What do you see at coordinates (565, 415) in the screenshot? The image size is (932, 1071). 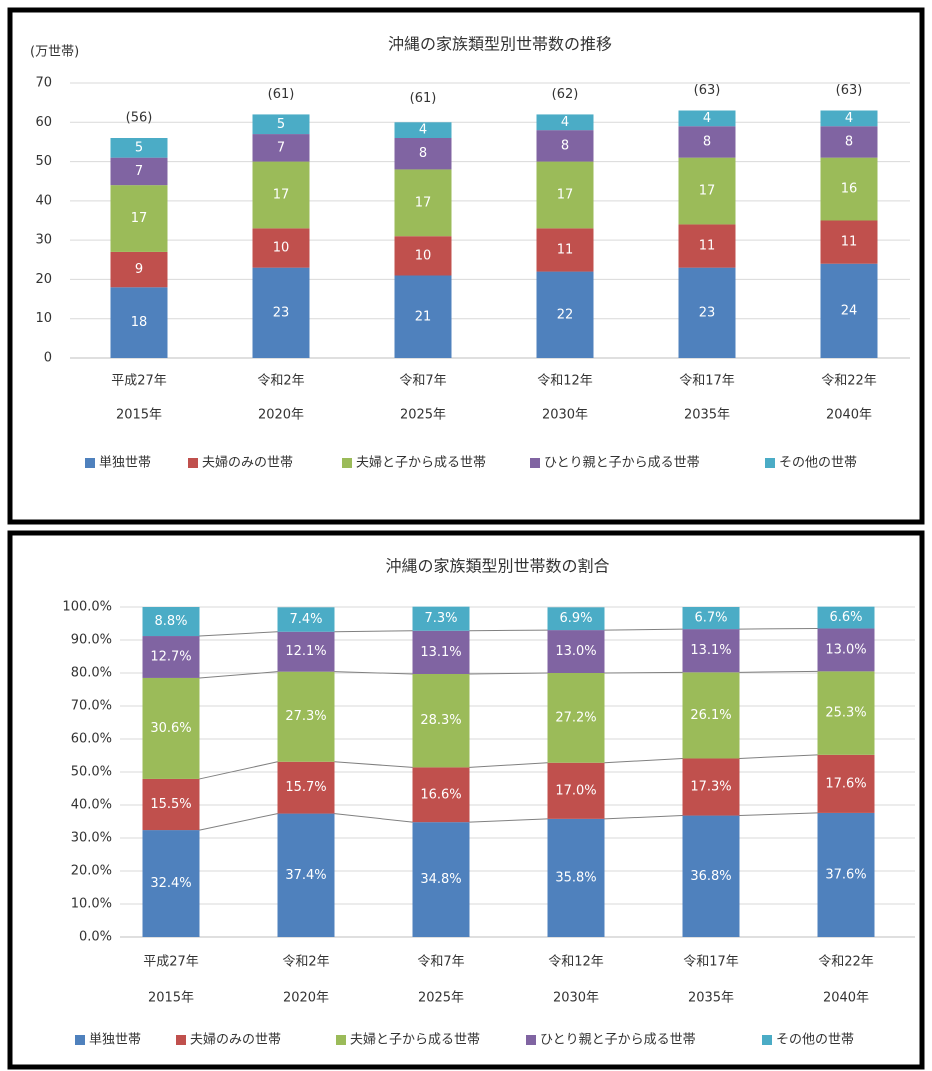 I see `x-tick-label: 2030年` at bounding box center [565, 415].